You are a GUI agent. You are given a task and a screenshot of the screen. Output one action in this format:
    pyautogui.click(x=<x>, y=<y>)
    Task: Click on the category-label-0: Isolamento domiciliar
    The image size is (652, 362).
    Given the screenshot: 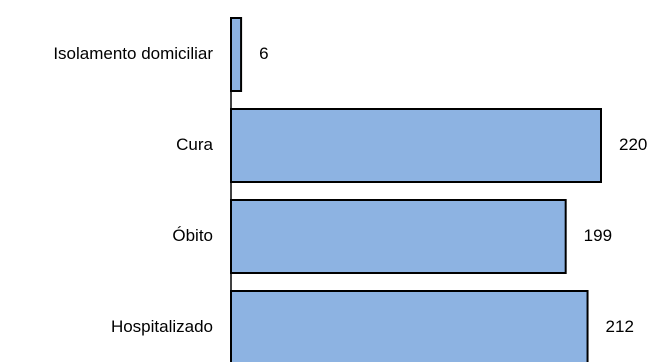 What is the action you would take?
    pyautogui.click(x=133, y=53)
    